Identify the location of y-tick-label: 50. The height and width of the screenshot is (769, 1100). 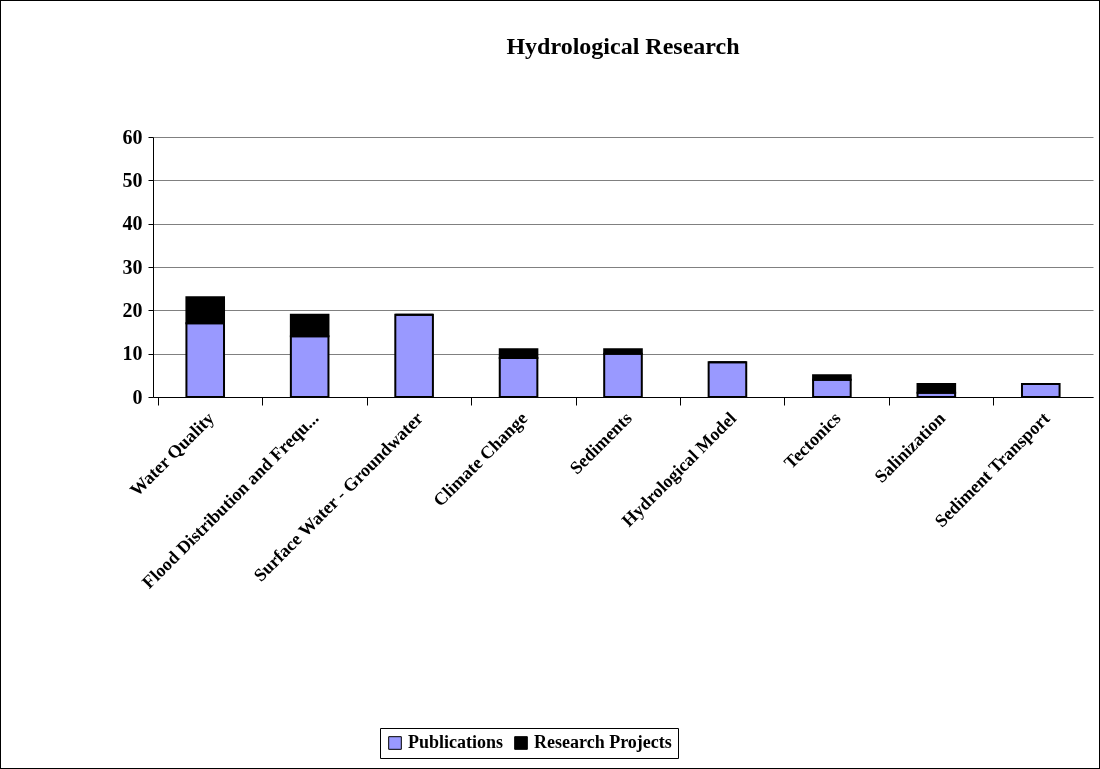
(132, 179).